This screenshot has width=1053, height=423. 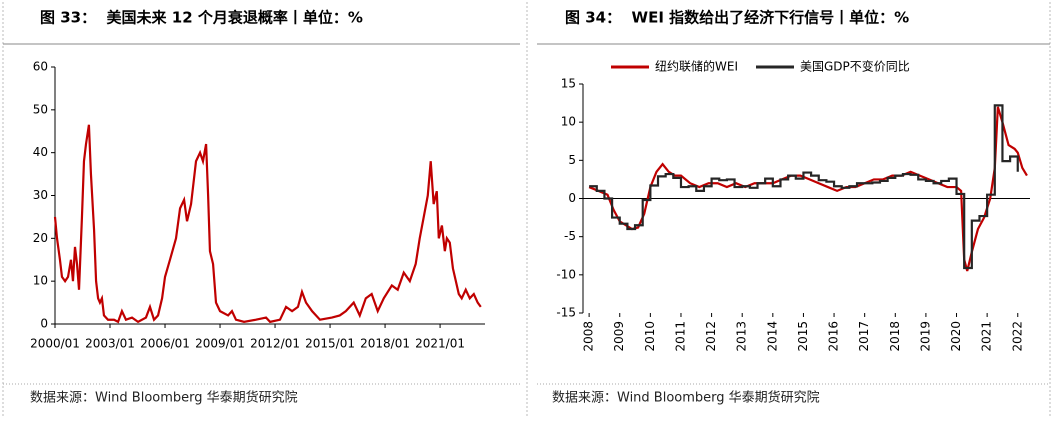 I want to click on y-tick-label: 15, so click(x=568, y=84).